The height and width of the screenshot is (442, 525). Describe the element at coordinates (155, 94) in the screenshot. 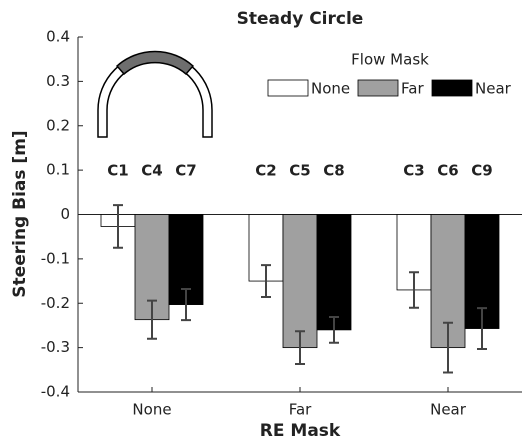

I see `track-icon` at that location.